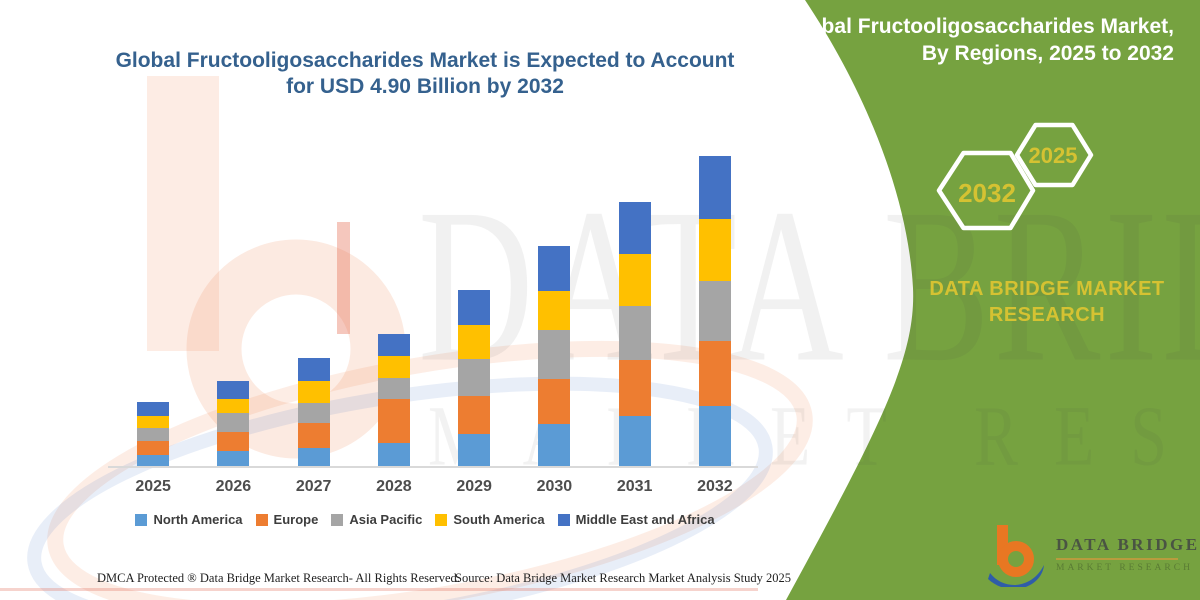 The height and width of the screenshot is (600, 1200). I want to click on segment-middle-east-and-africa-2030, so click(554, 268).